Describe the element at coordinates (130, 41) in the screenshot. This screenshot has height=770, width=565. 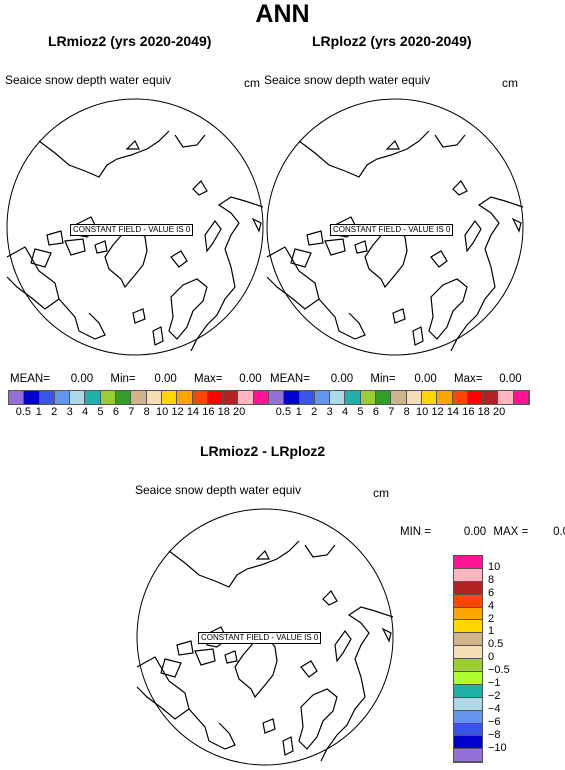
I see `panel-1-title: LRmioz2 (yrs 2020-2049)` at that location.